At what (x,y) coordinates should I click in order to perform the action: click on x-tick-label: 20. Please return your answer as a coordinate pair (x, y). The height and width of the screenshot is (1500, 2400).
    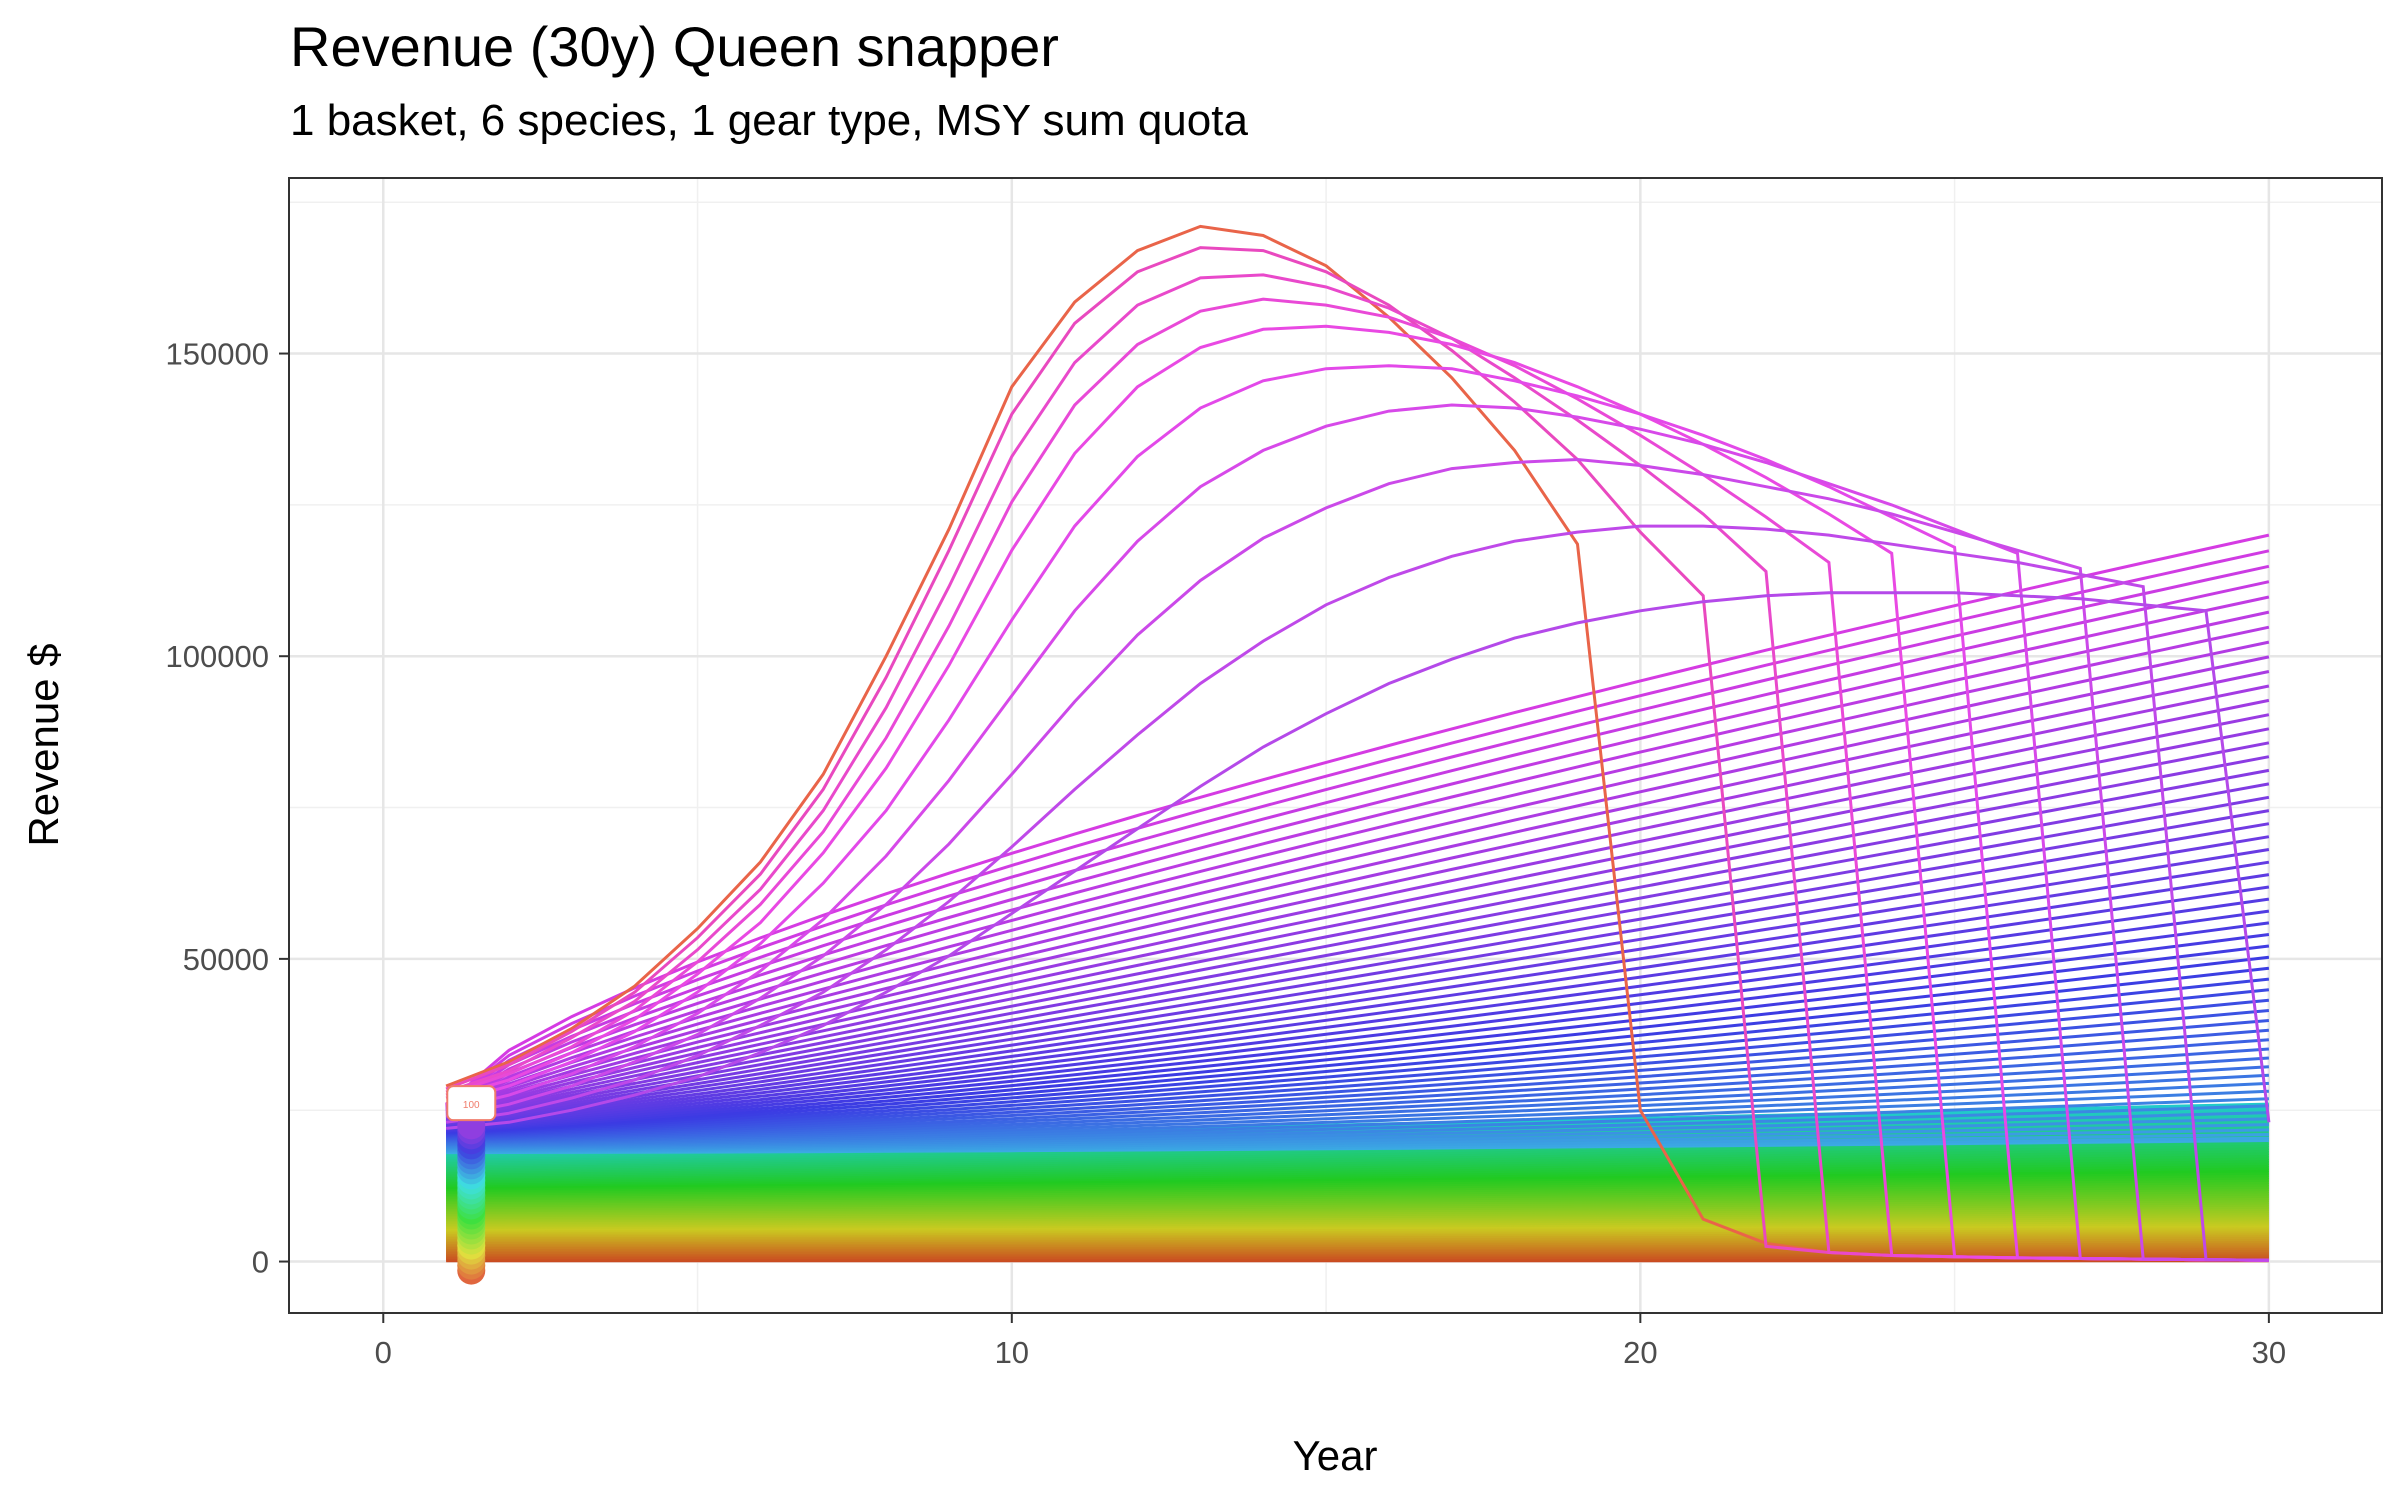
    Looking at the image, I should click on (1640, 1352).